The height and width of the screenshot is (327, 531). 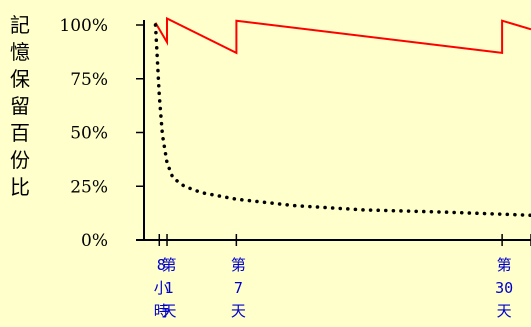 I want to click on x-tick-label-line: 時, so click(x=161, y=311).